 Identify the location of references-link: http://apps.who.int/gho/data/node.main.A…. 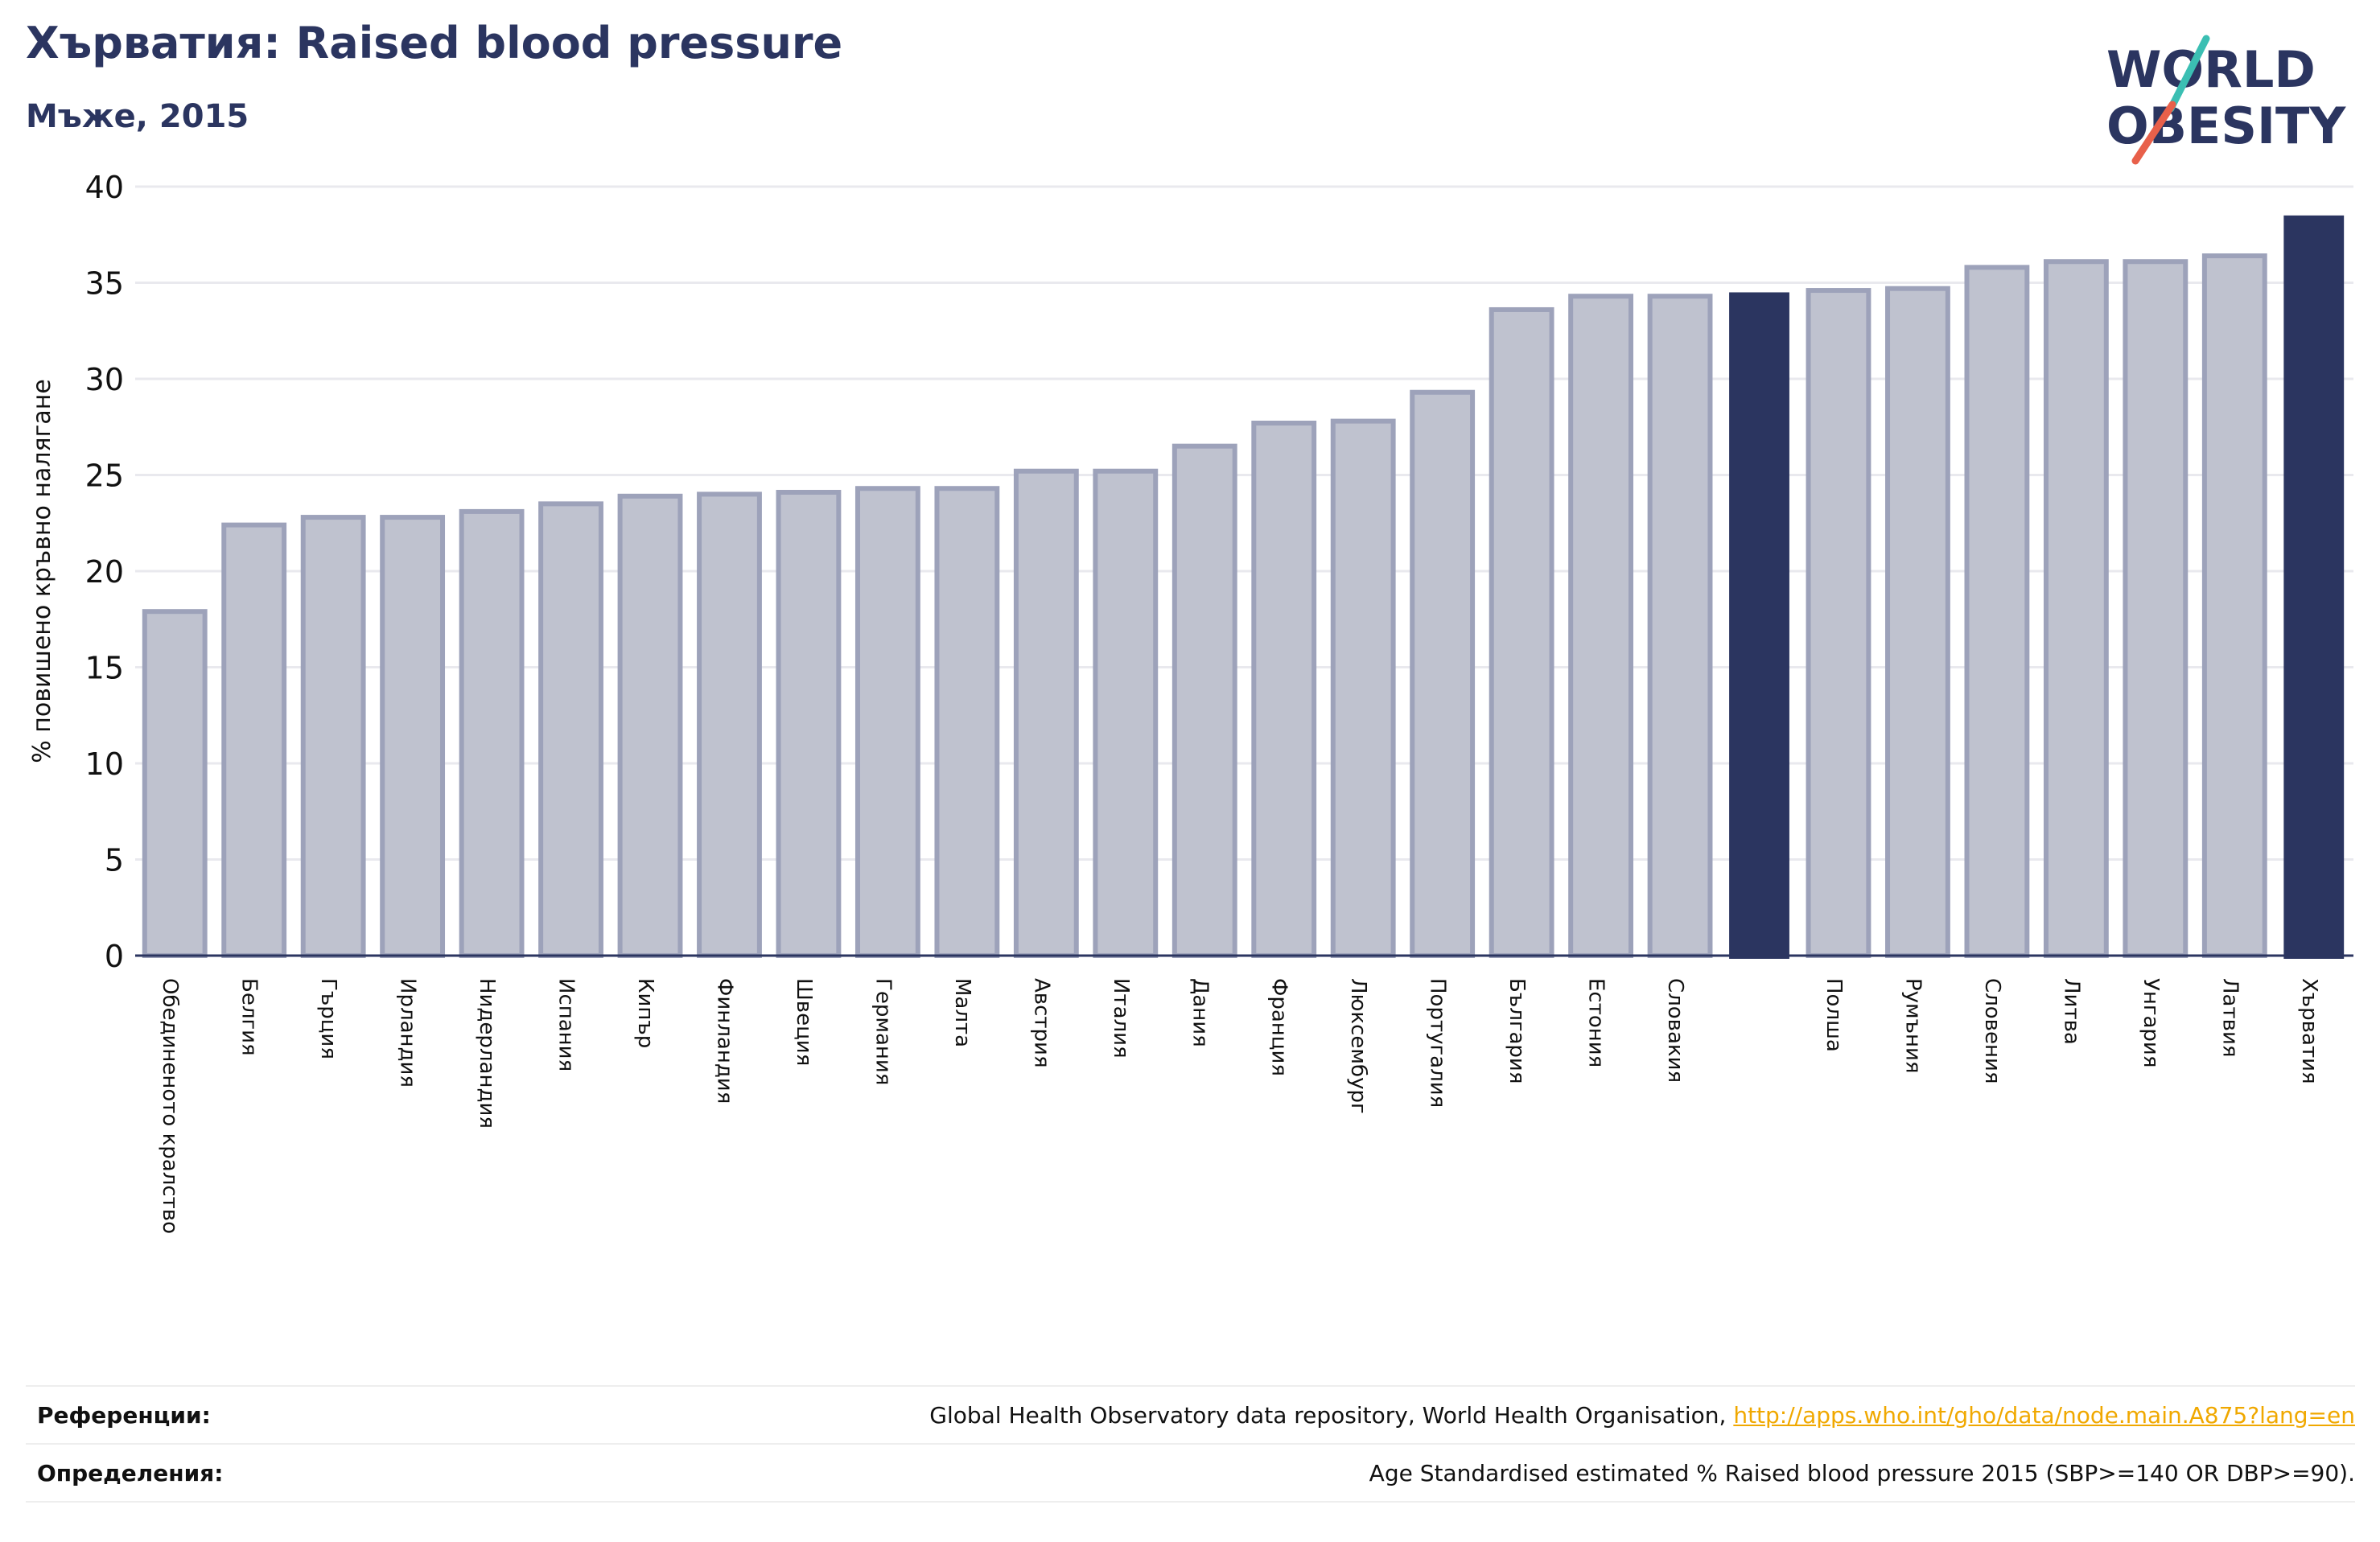
(2044, 1415).